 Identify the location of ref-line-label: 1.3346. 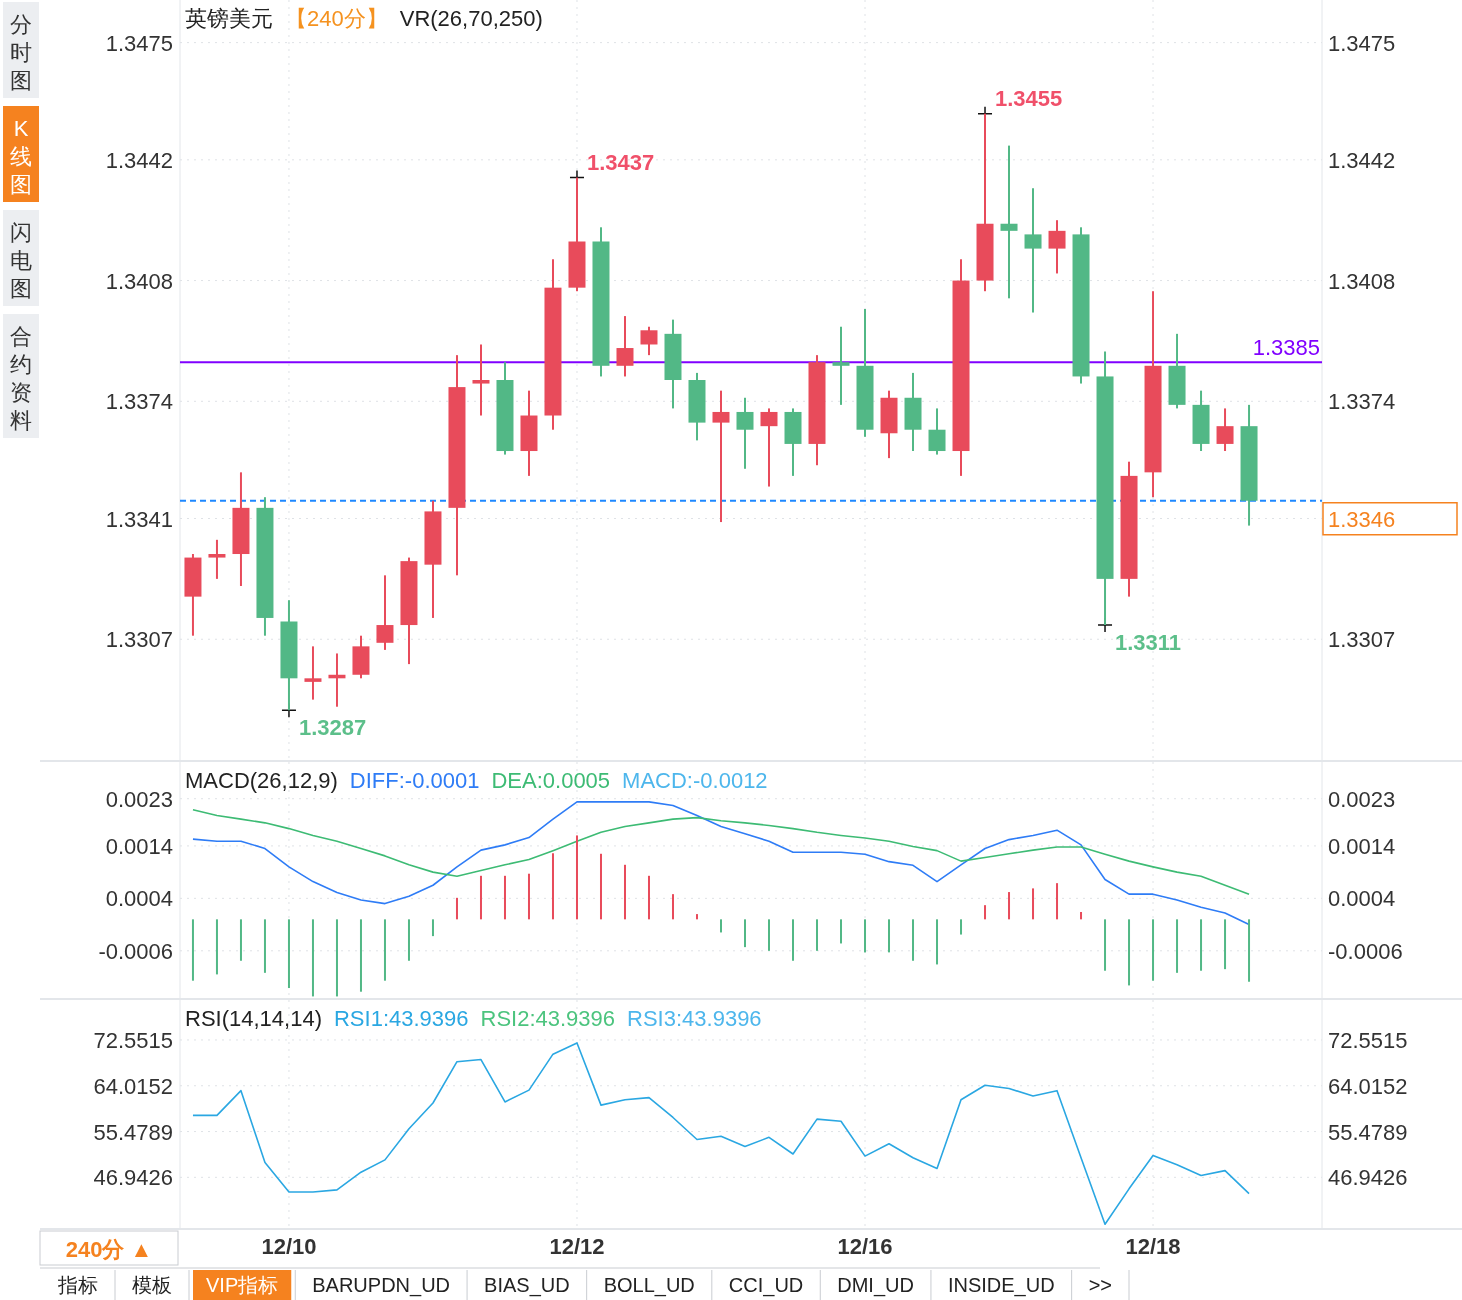
(1362, 519).